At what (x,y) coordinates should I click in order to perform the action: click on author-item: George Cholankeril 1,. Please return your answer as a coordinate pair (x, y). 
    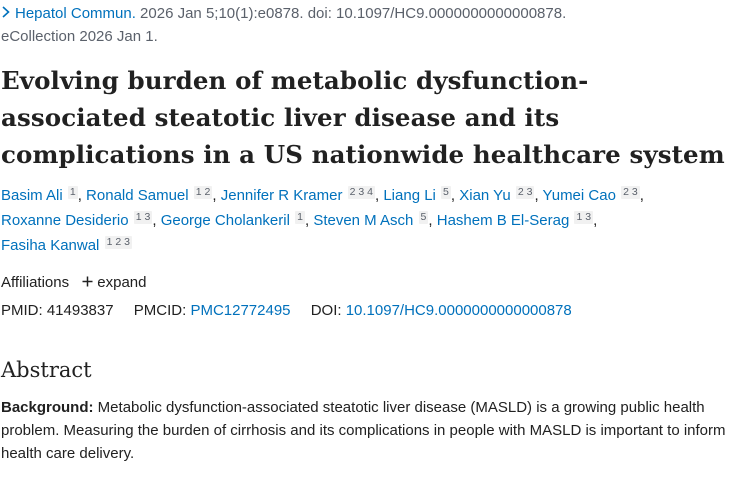
    Looking at the image, I should click on (237, 220).